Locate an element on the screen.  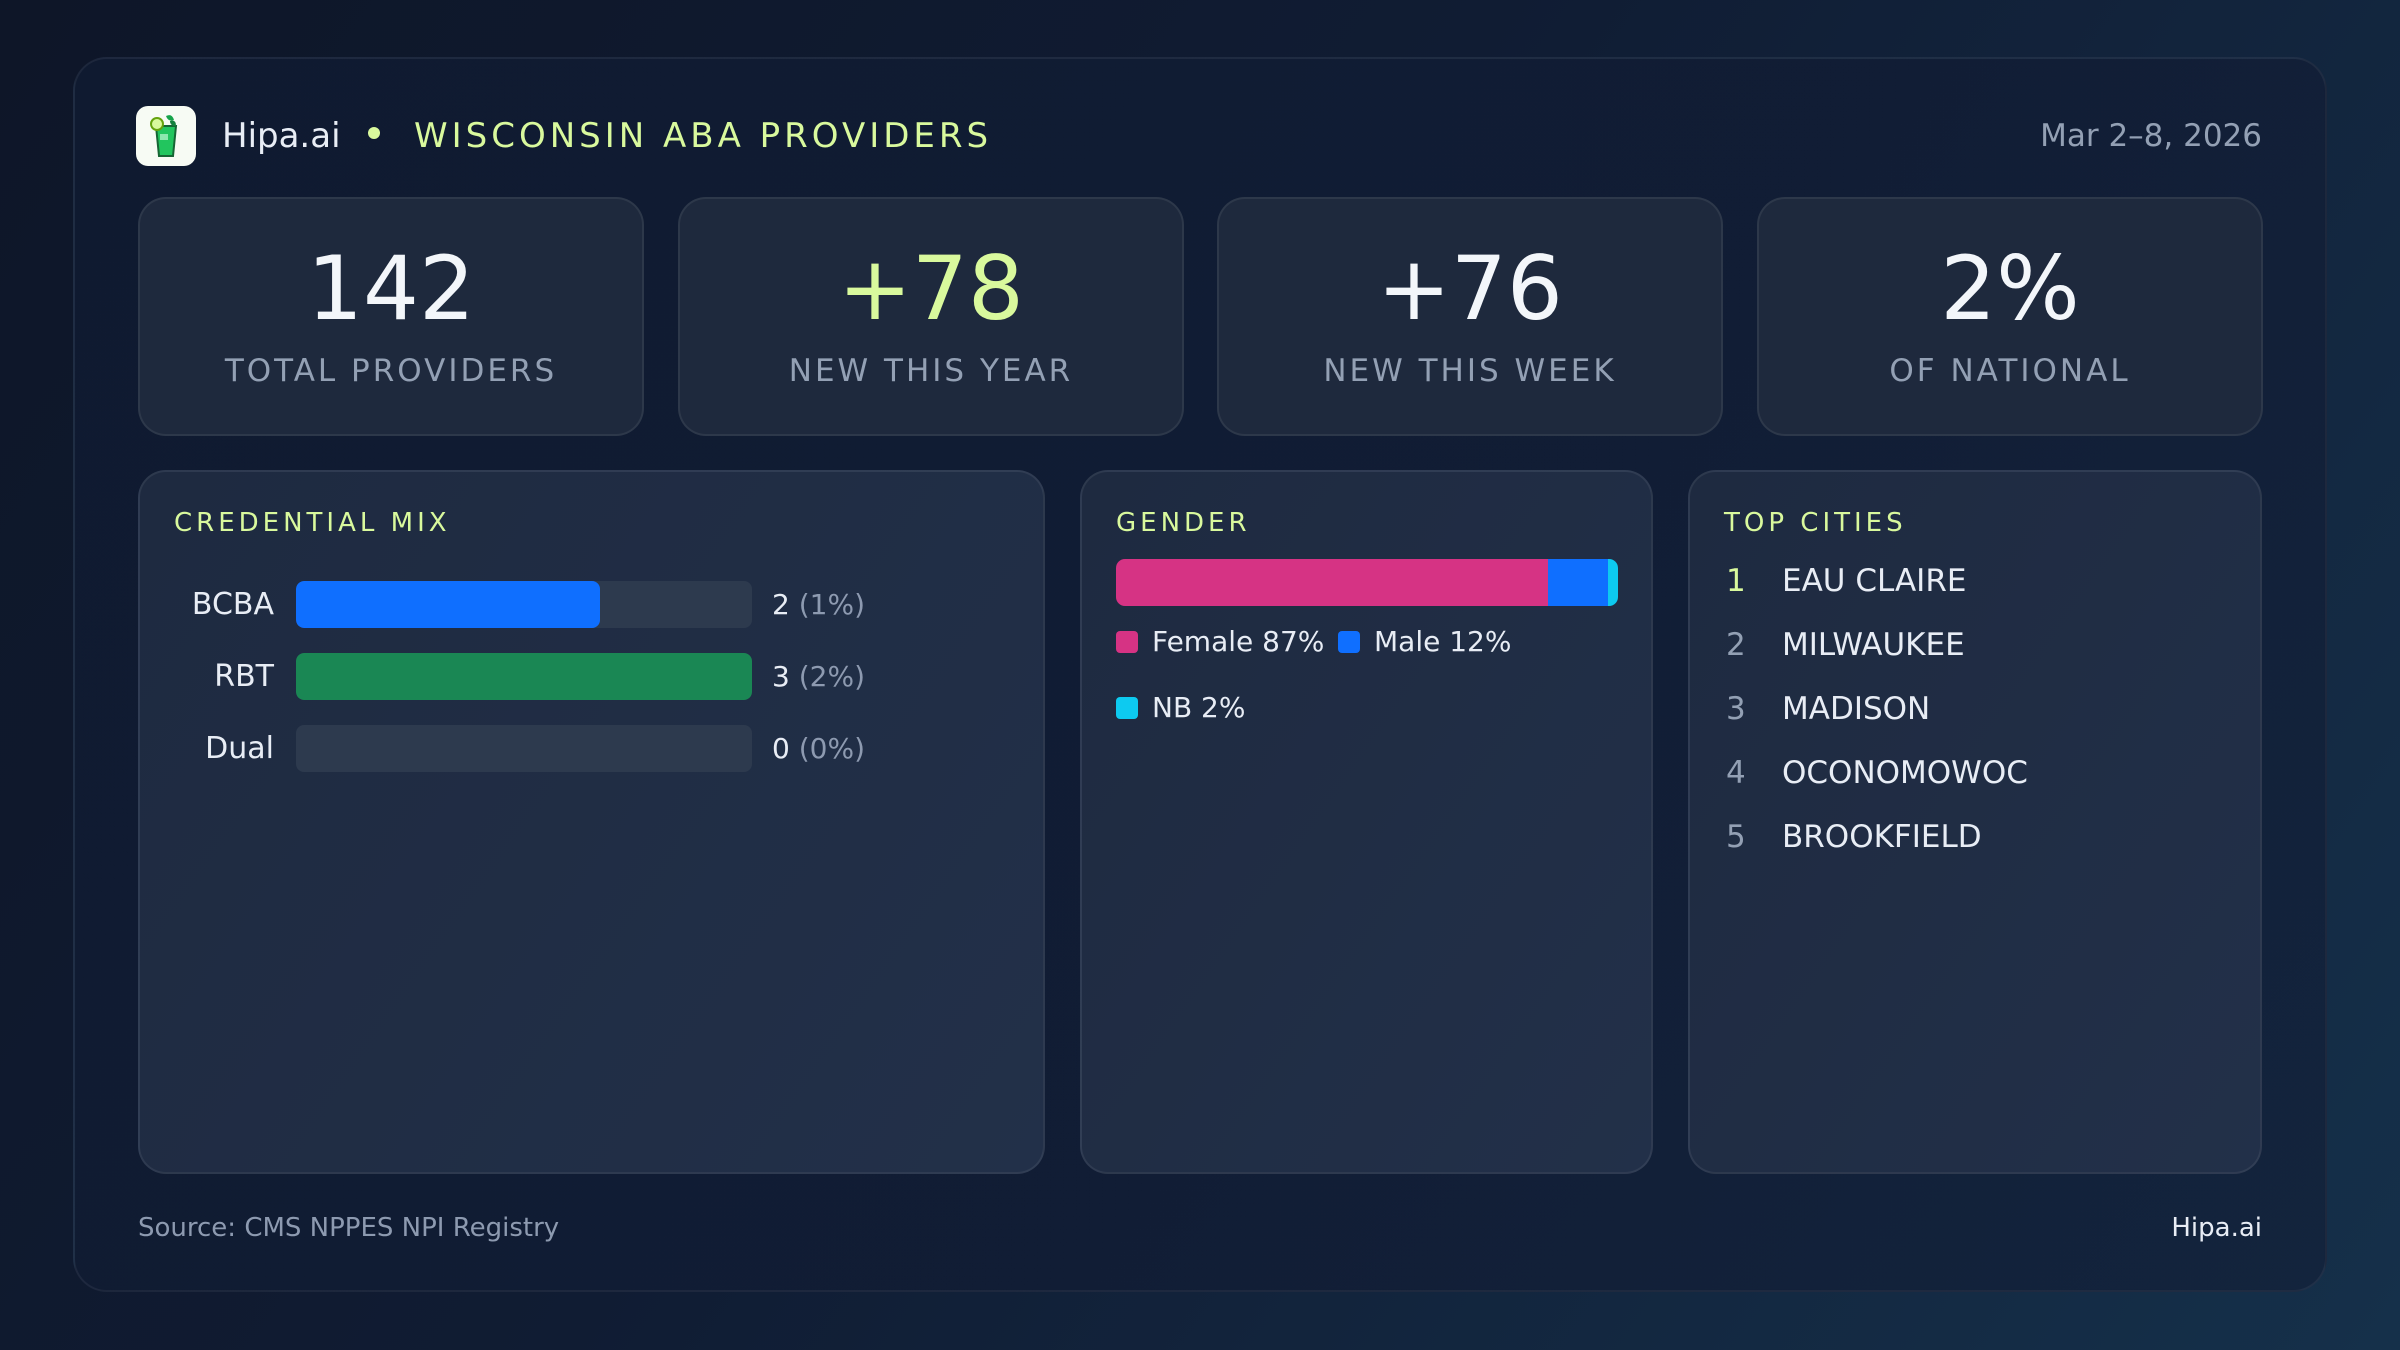
city-item: 4 OCONOMOWOC is located at coordinates (1877, 773).